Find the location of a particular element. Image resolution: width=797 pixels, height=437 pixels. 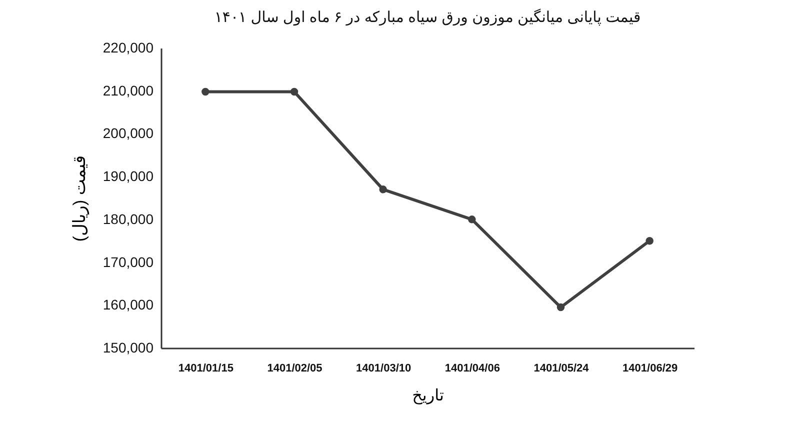

x-tick-label: 1401/01/15 is located at coordinates (206, 368).